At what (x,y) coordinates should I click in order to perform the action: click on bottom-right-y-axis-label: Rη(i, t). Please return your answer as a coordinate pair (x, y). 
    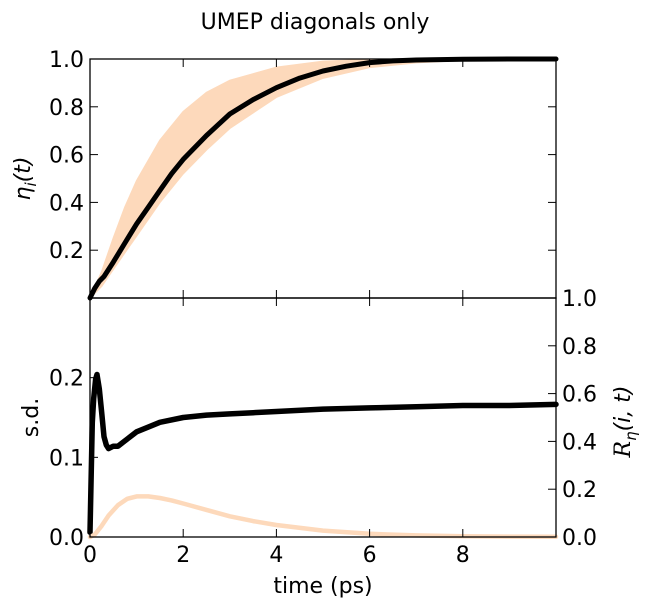
    Looking at the image, I should click on (625, 422).